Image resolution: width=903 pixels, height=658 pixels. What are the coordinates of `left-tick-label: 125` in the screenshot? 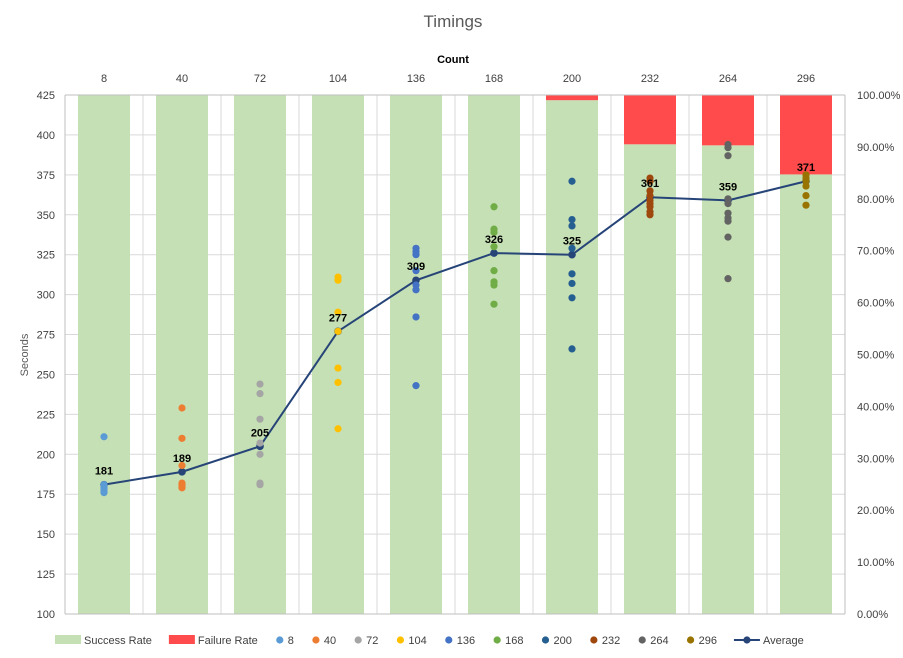 It's located at (46, 575).